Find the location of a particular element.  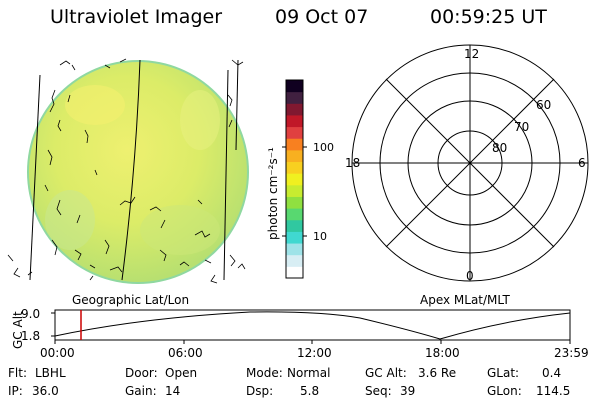

colorbar-ticks is located at coordinates (294, 191).